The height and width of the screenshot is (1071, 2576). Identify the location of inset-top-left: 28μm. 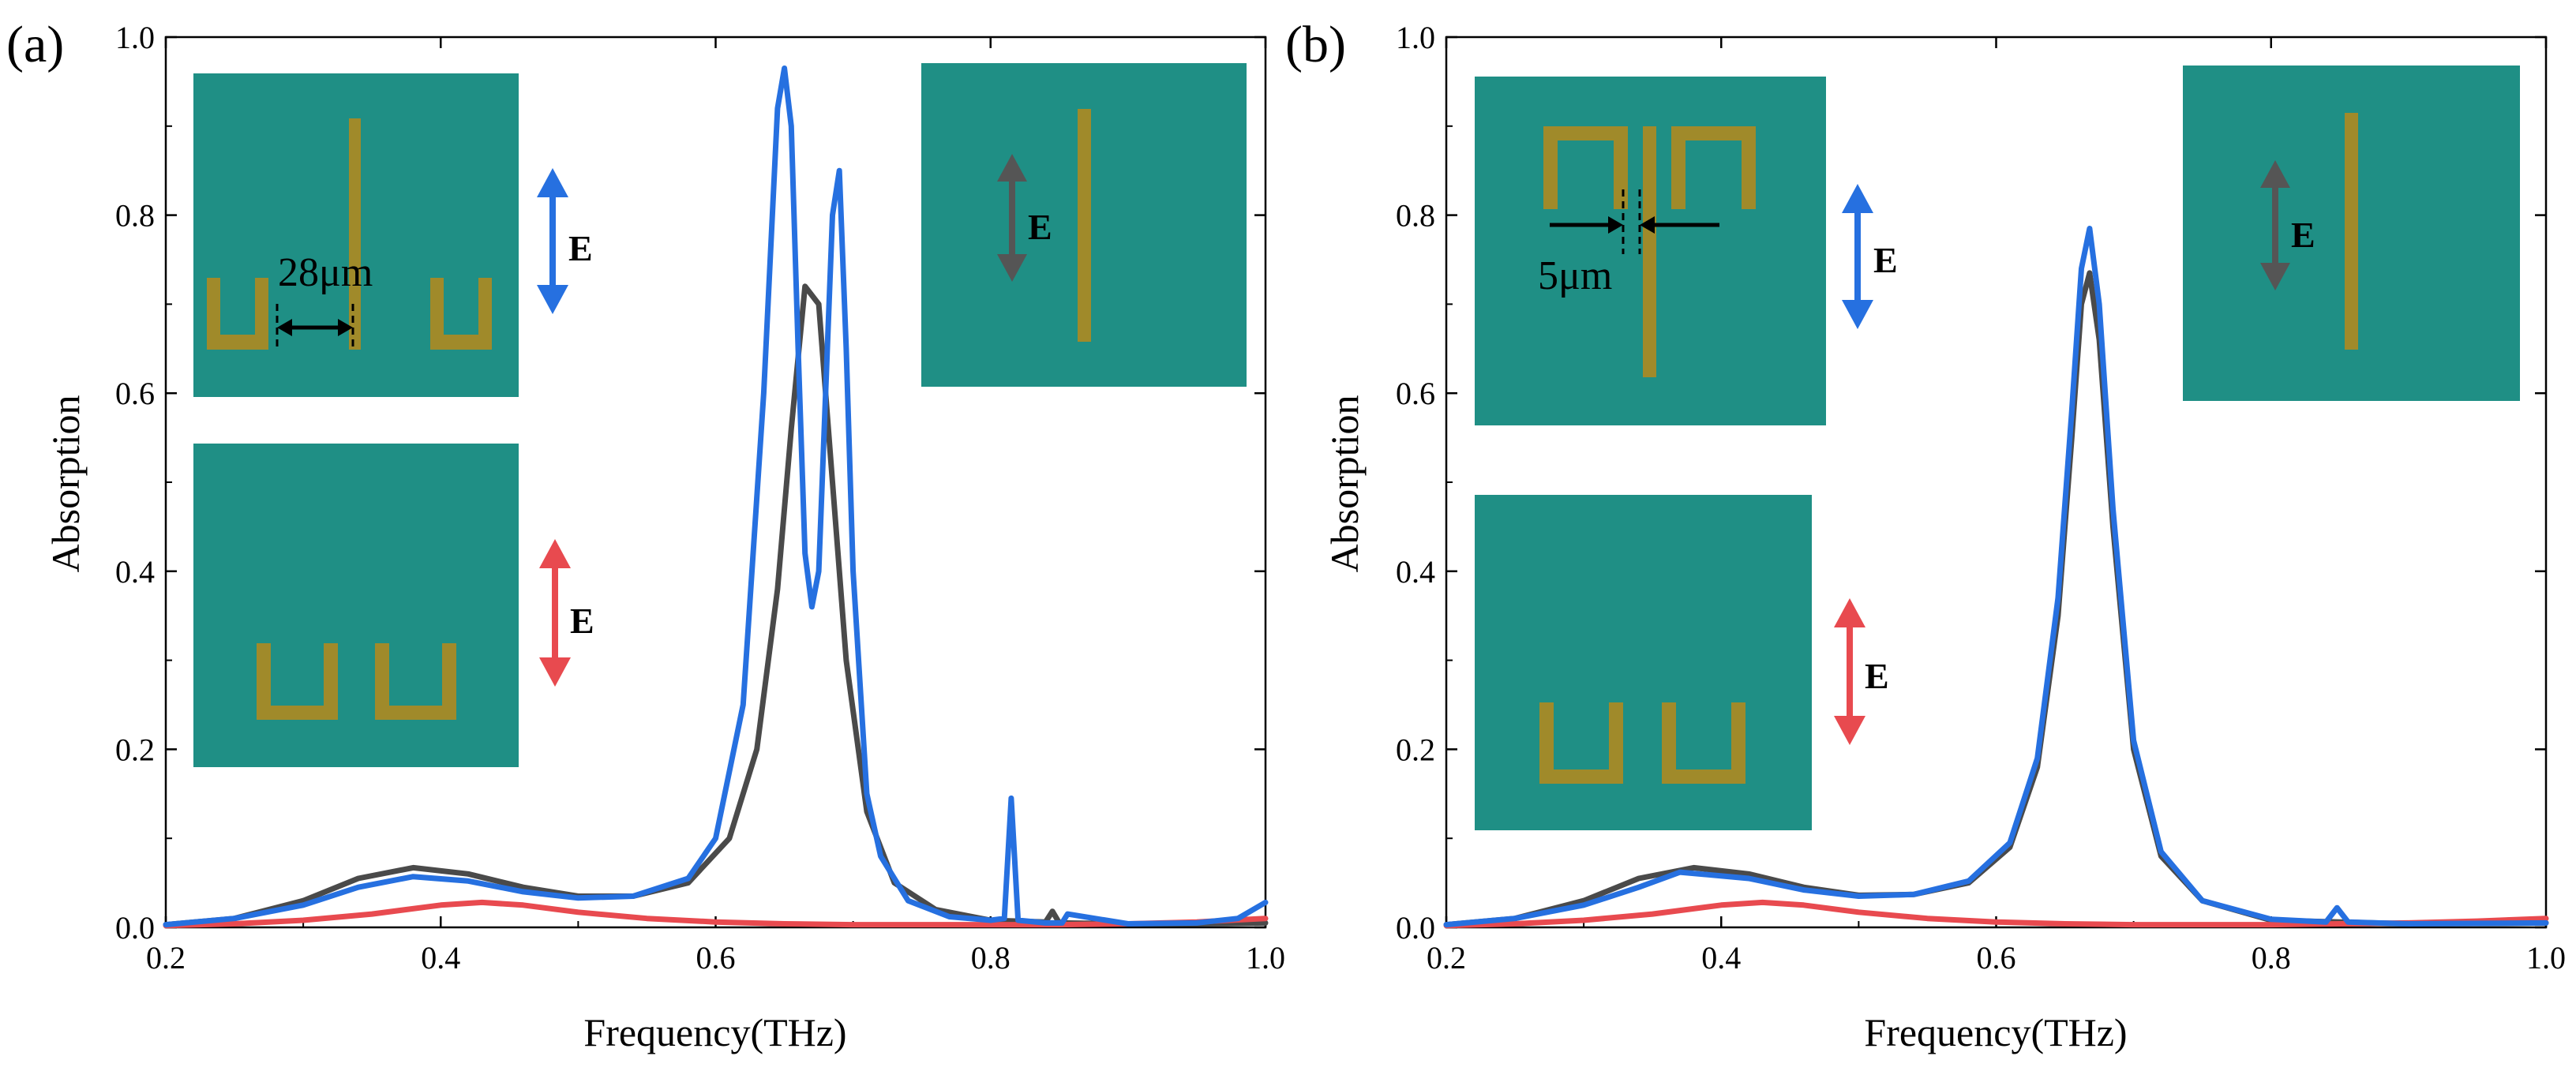
(356, 235).